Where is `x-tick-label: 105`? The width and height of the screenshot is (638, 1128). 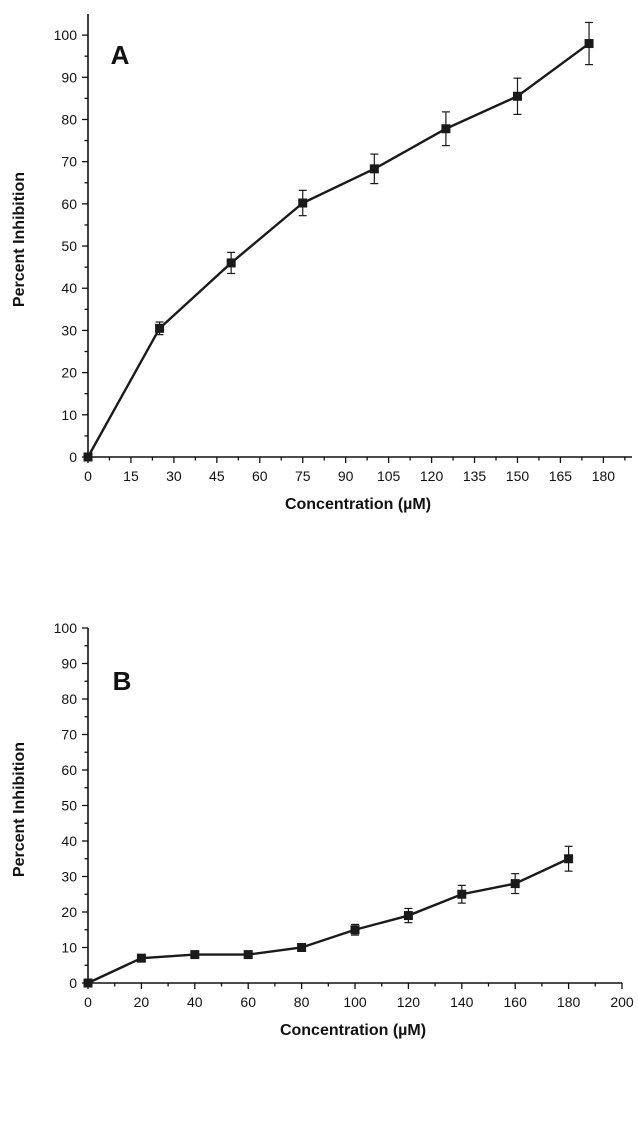
x-tick-label: 105 is located at coordinates (389, 476).